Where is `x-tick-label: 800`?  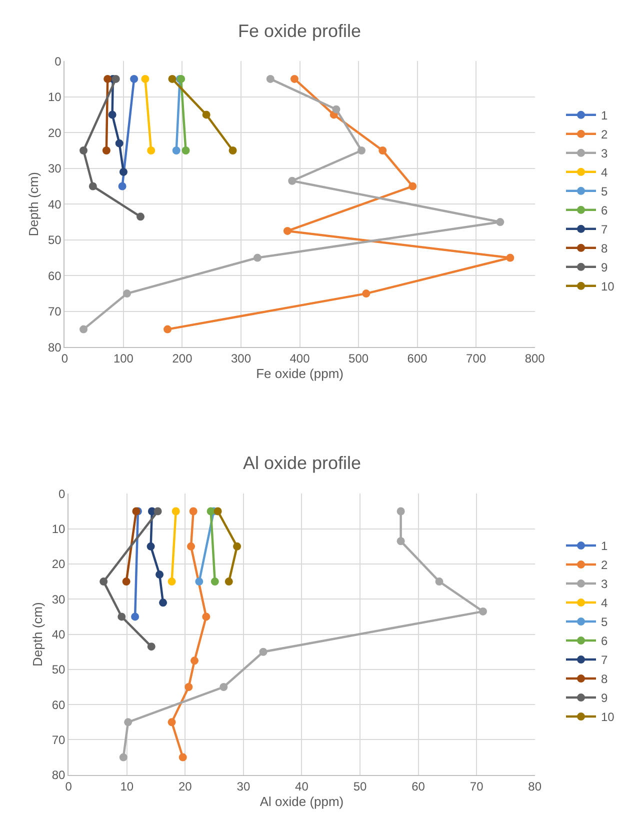 x-tick-label: 800 is located at coordinates (535, 359).